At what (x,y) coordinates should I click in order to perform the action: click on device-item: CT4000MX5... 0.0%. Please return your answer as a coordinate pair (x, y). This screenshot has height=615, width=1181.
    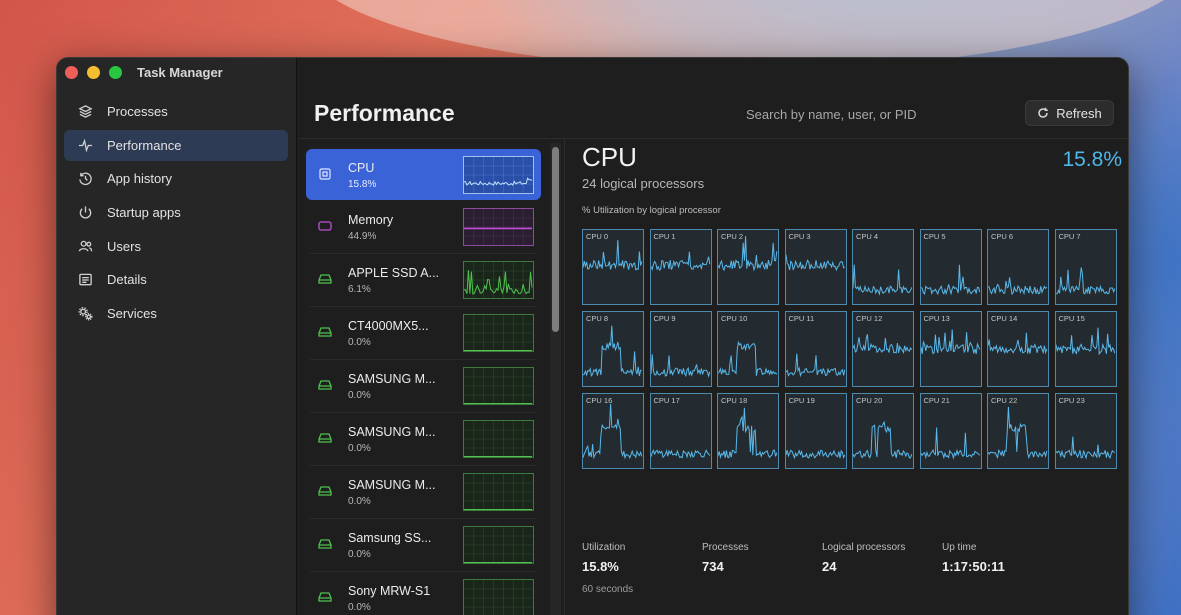
    Looking at the image, I should click on (423, 332).